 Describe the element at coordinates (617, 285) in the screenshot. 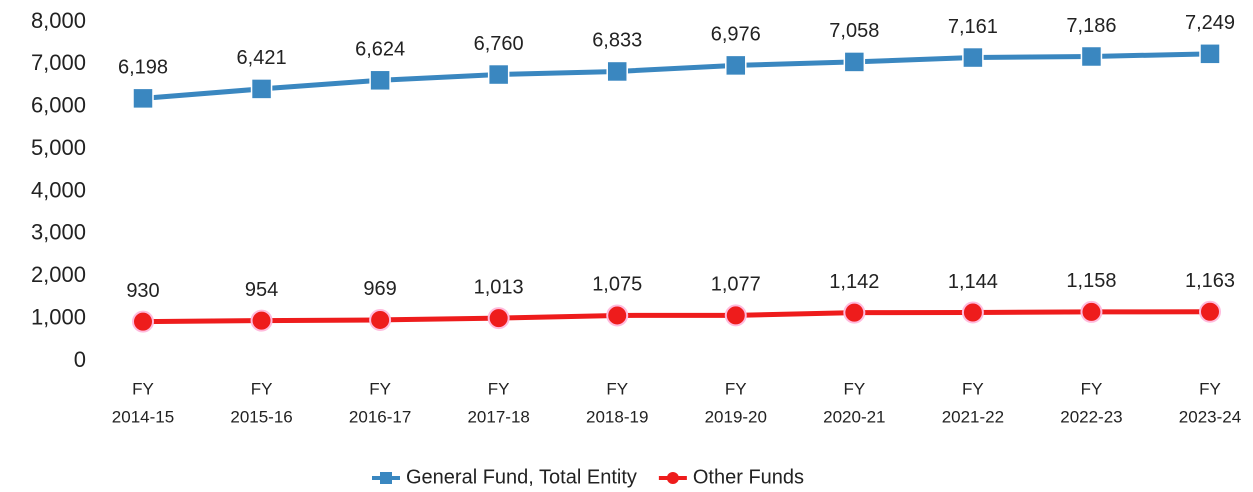

I see `data-label: 1,075` at that location.